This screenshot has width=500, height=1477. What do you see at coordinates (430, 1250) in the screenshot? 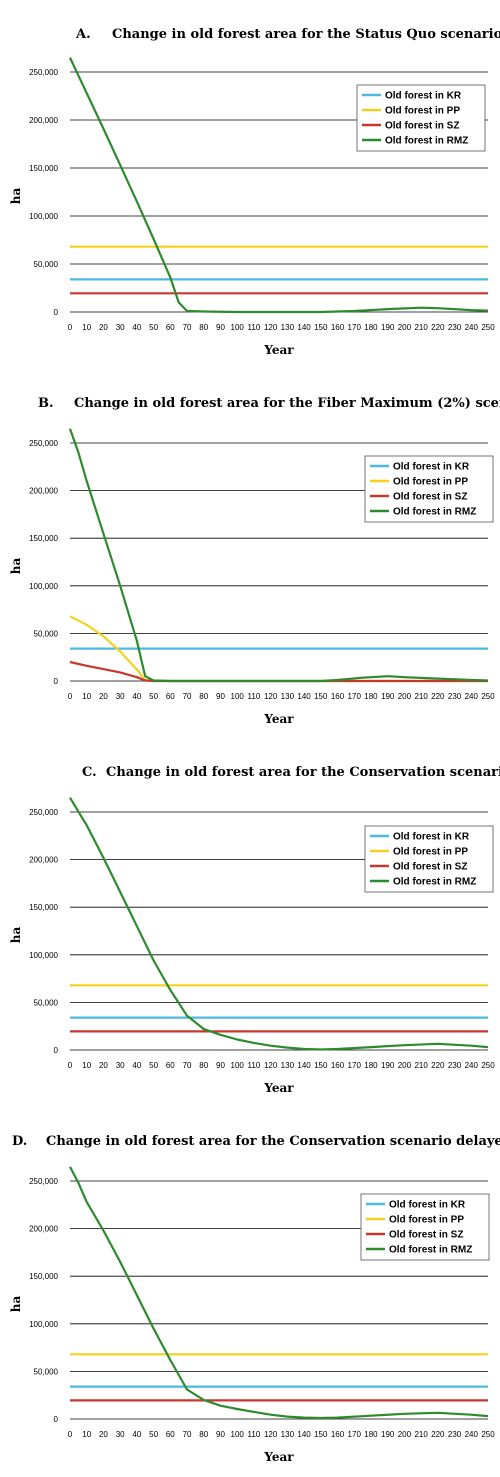
I see `legend-label-d-3: Old forest in RMZ` at bounding box center [430, 1250].